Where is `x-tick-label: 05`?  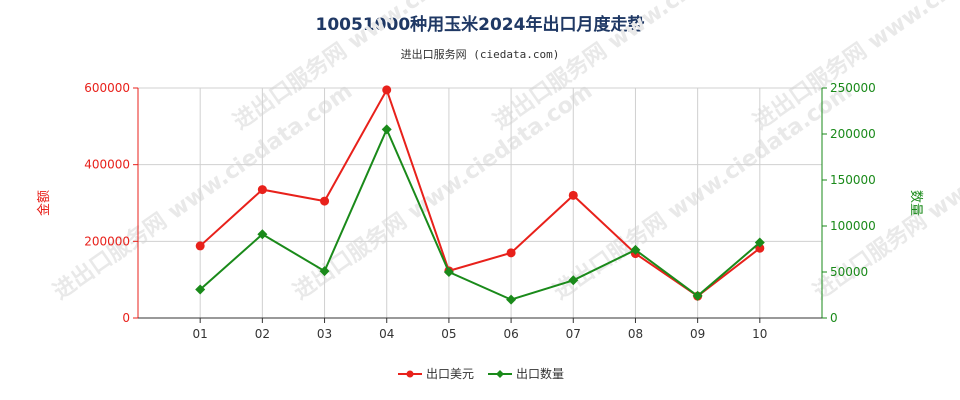
x-tick-label: 05 is located at coordinates (448, 334).